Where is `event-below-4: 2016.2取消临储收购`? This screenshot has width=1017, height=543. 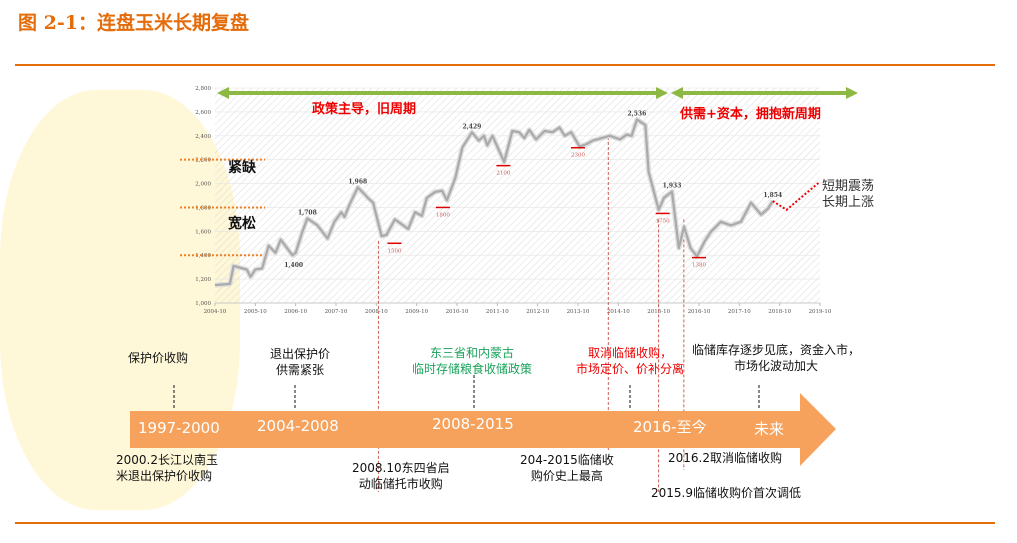
event-below-4: 2016.2取消临储收购 is located at coordinates (725, 458).